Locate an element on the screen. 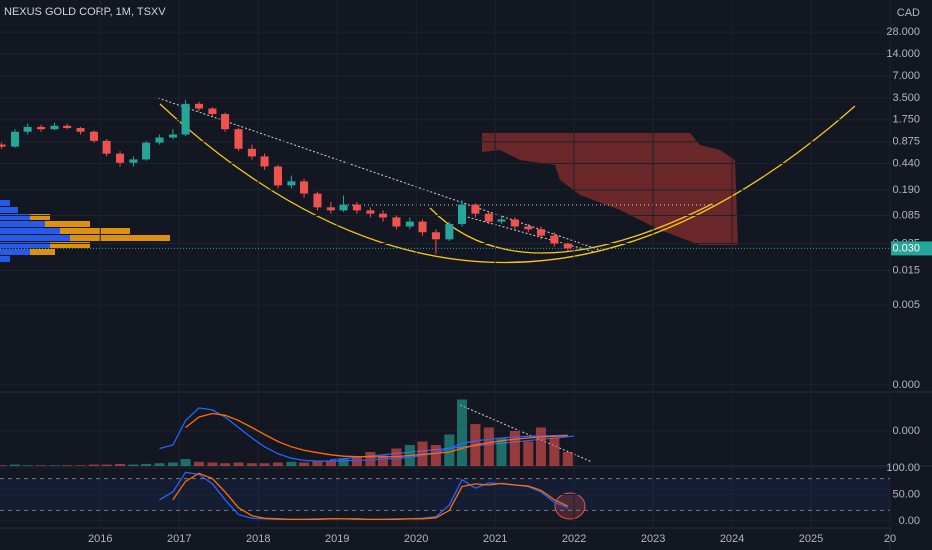 The image size is (932, 550). y-tick-label: 28.000 is located at coordinates (903, 32).